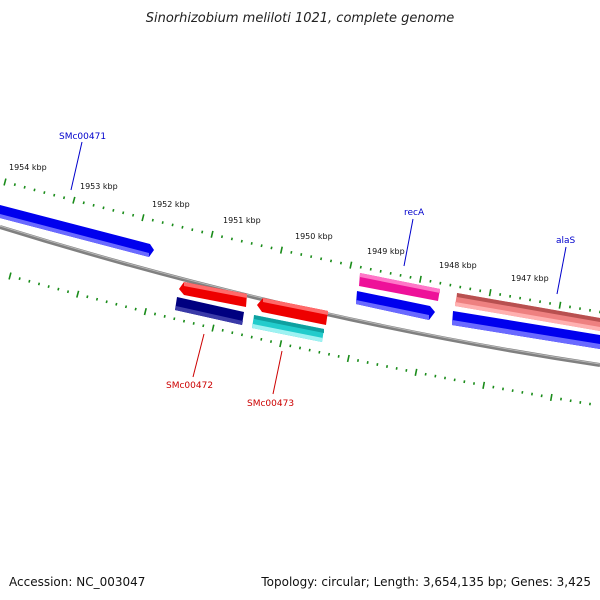  I want to click on gene-label-SMc00472: SMc00472, so click(189, 386).